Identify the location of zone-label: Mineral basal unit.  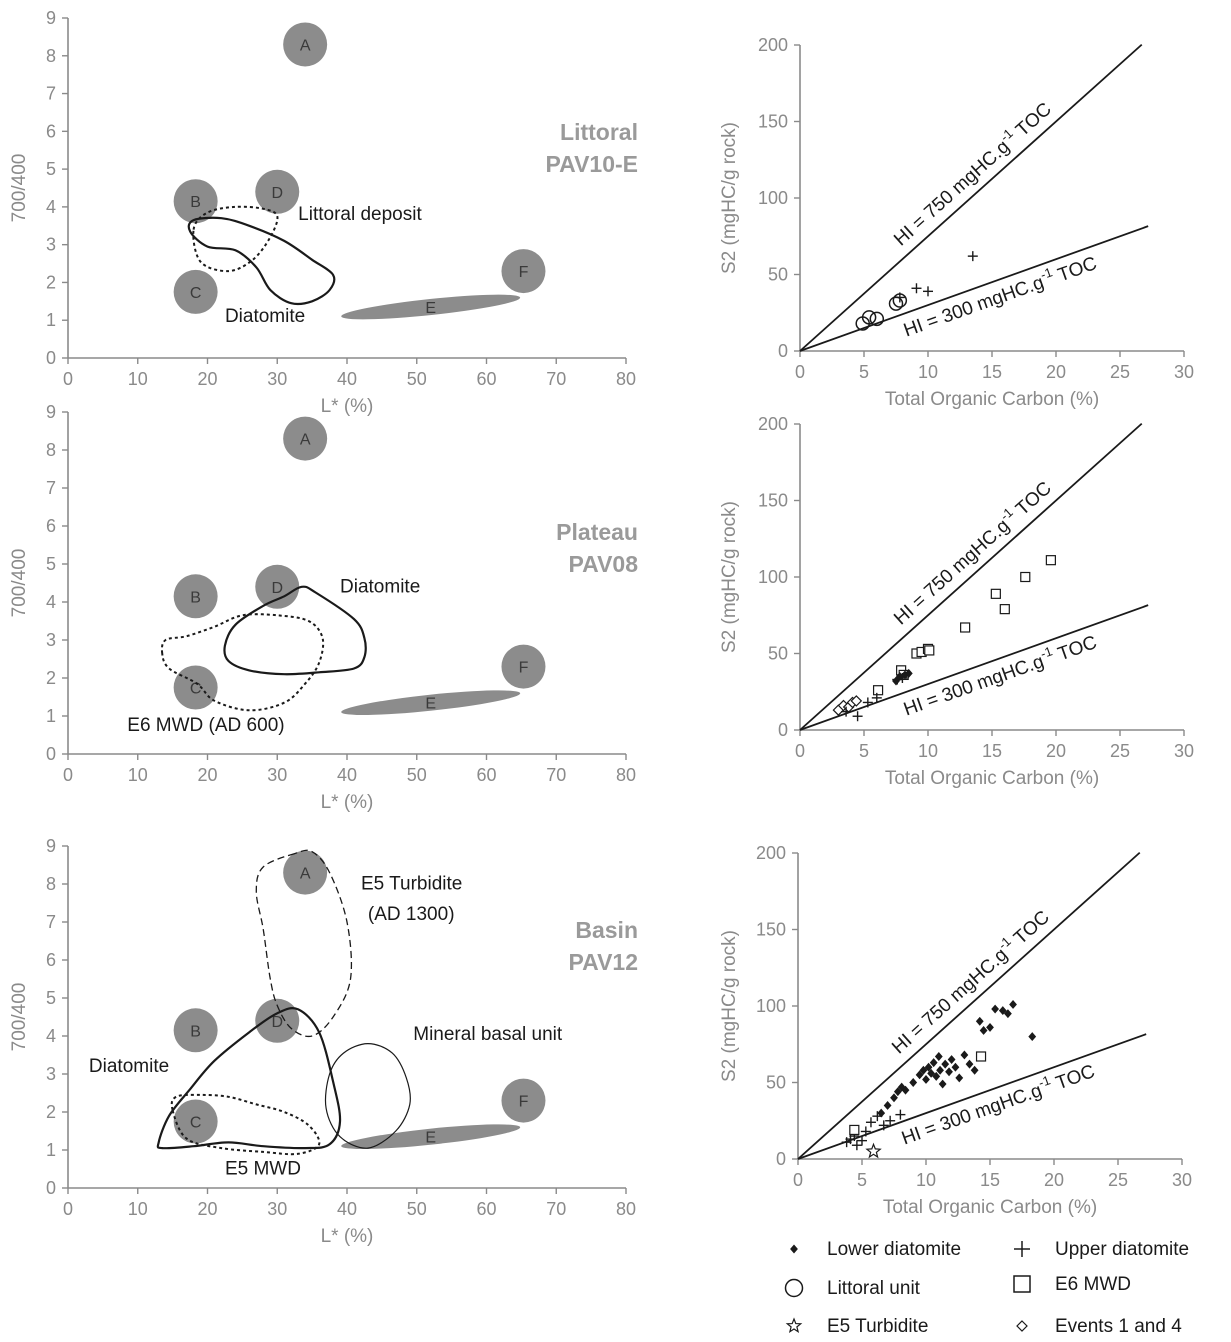
(488, 1034).